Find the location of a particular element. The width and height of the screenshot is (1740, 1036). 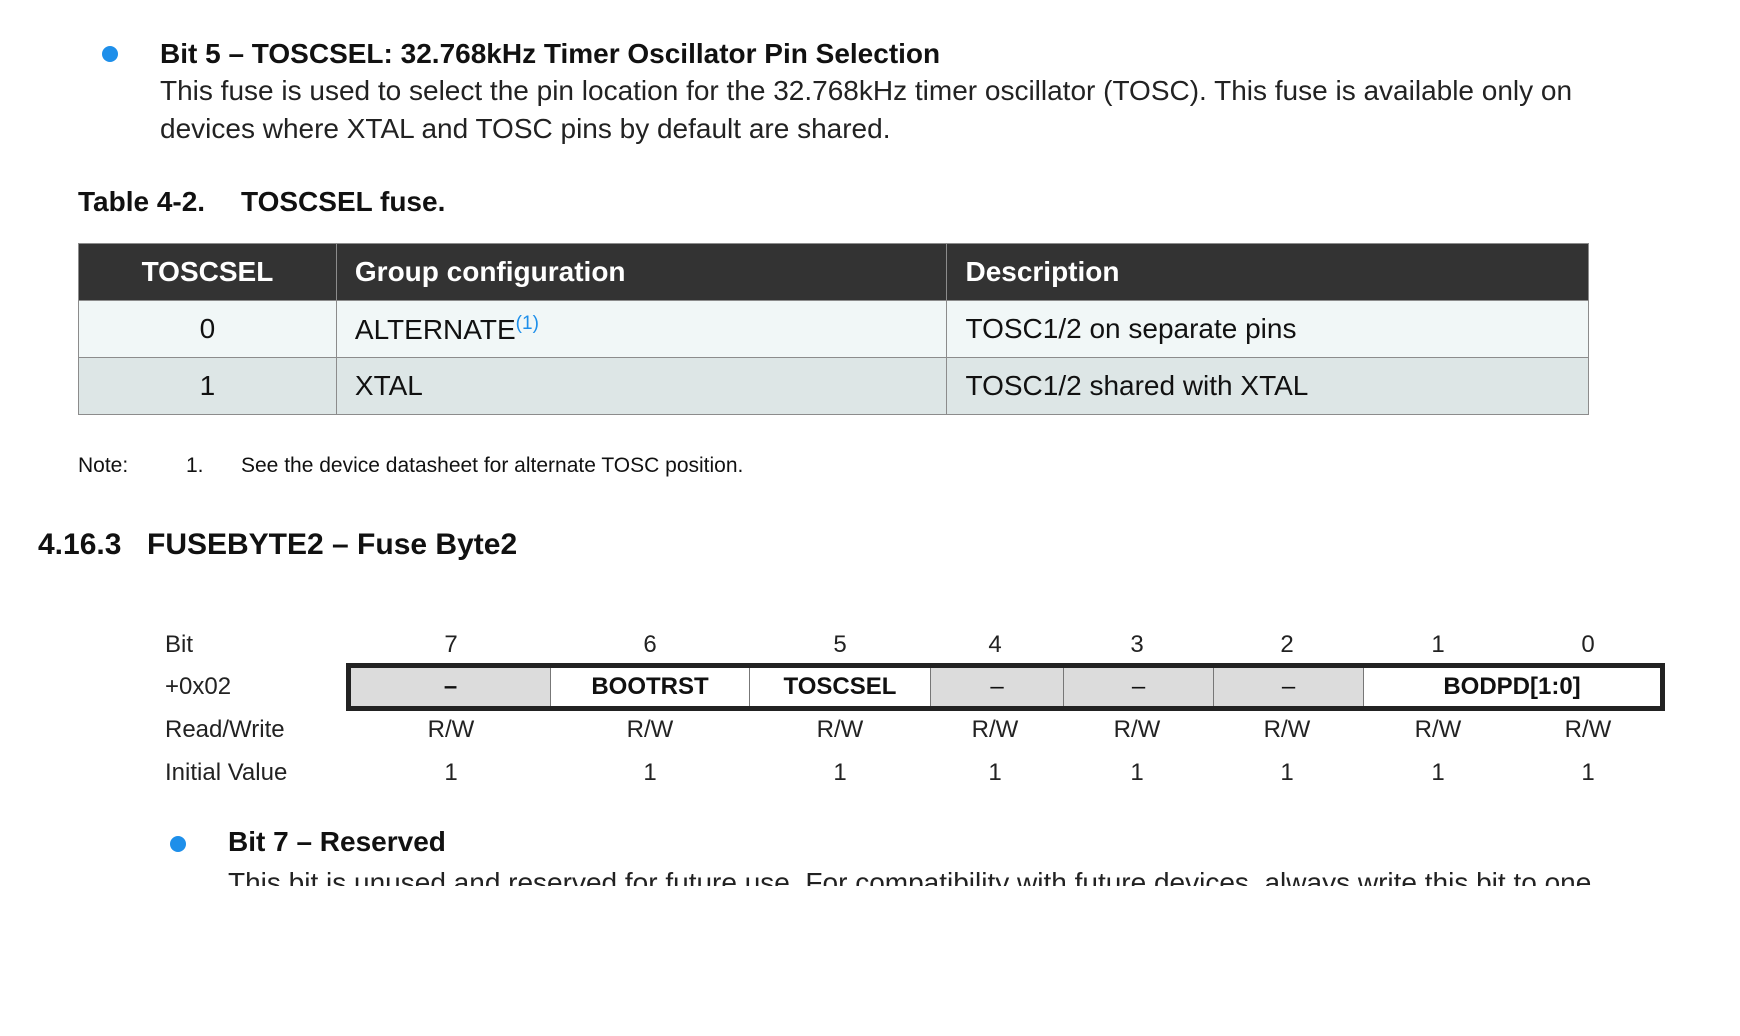

register-bit-number: 0 is located at coordinates (1588, 644).